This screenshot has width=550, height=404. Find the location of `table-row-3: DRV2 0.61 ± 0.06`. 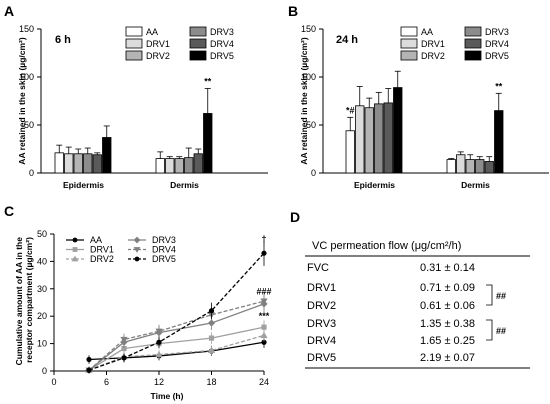

table-row-3: DRV2 0.61 ± 0.06 is located at coordinates (391, 306).